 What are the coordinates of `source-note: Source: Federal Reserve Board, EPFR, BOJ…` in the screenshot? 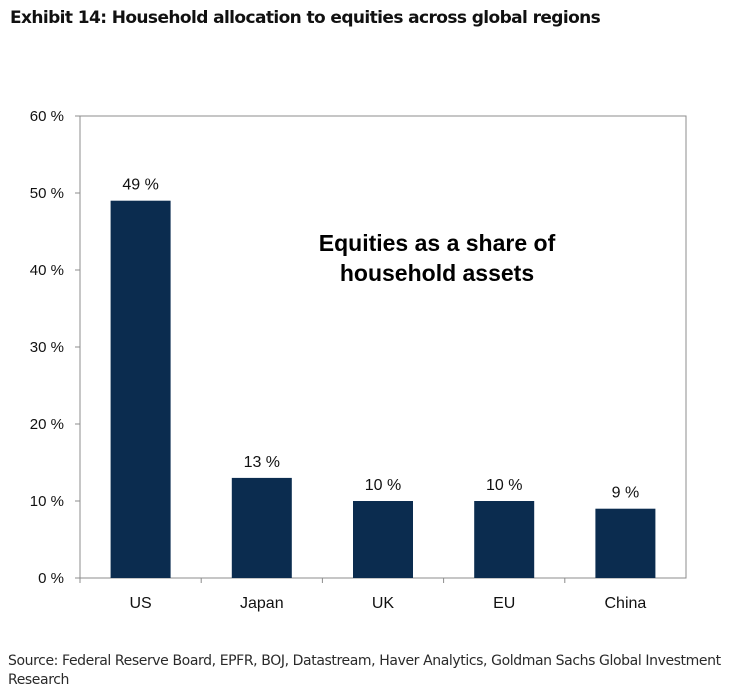 It's located at (364, 670).